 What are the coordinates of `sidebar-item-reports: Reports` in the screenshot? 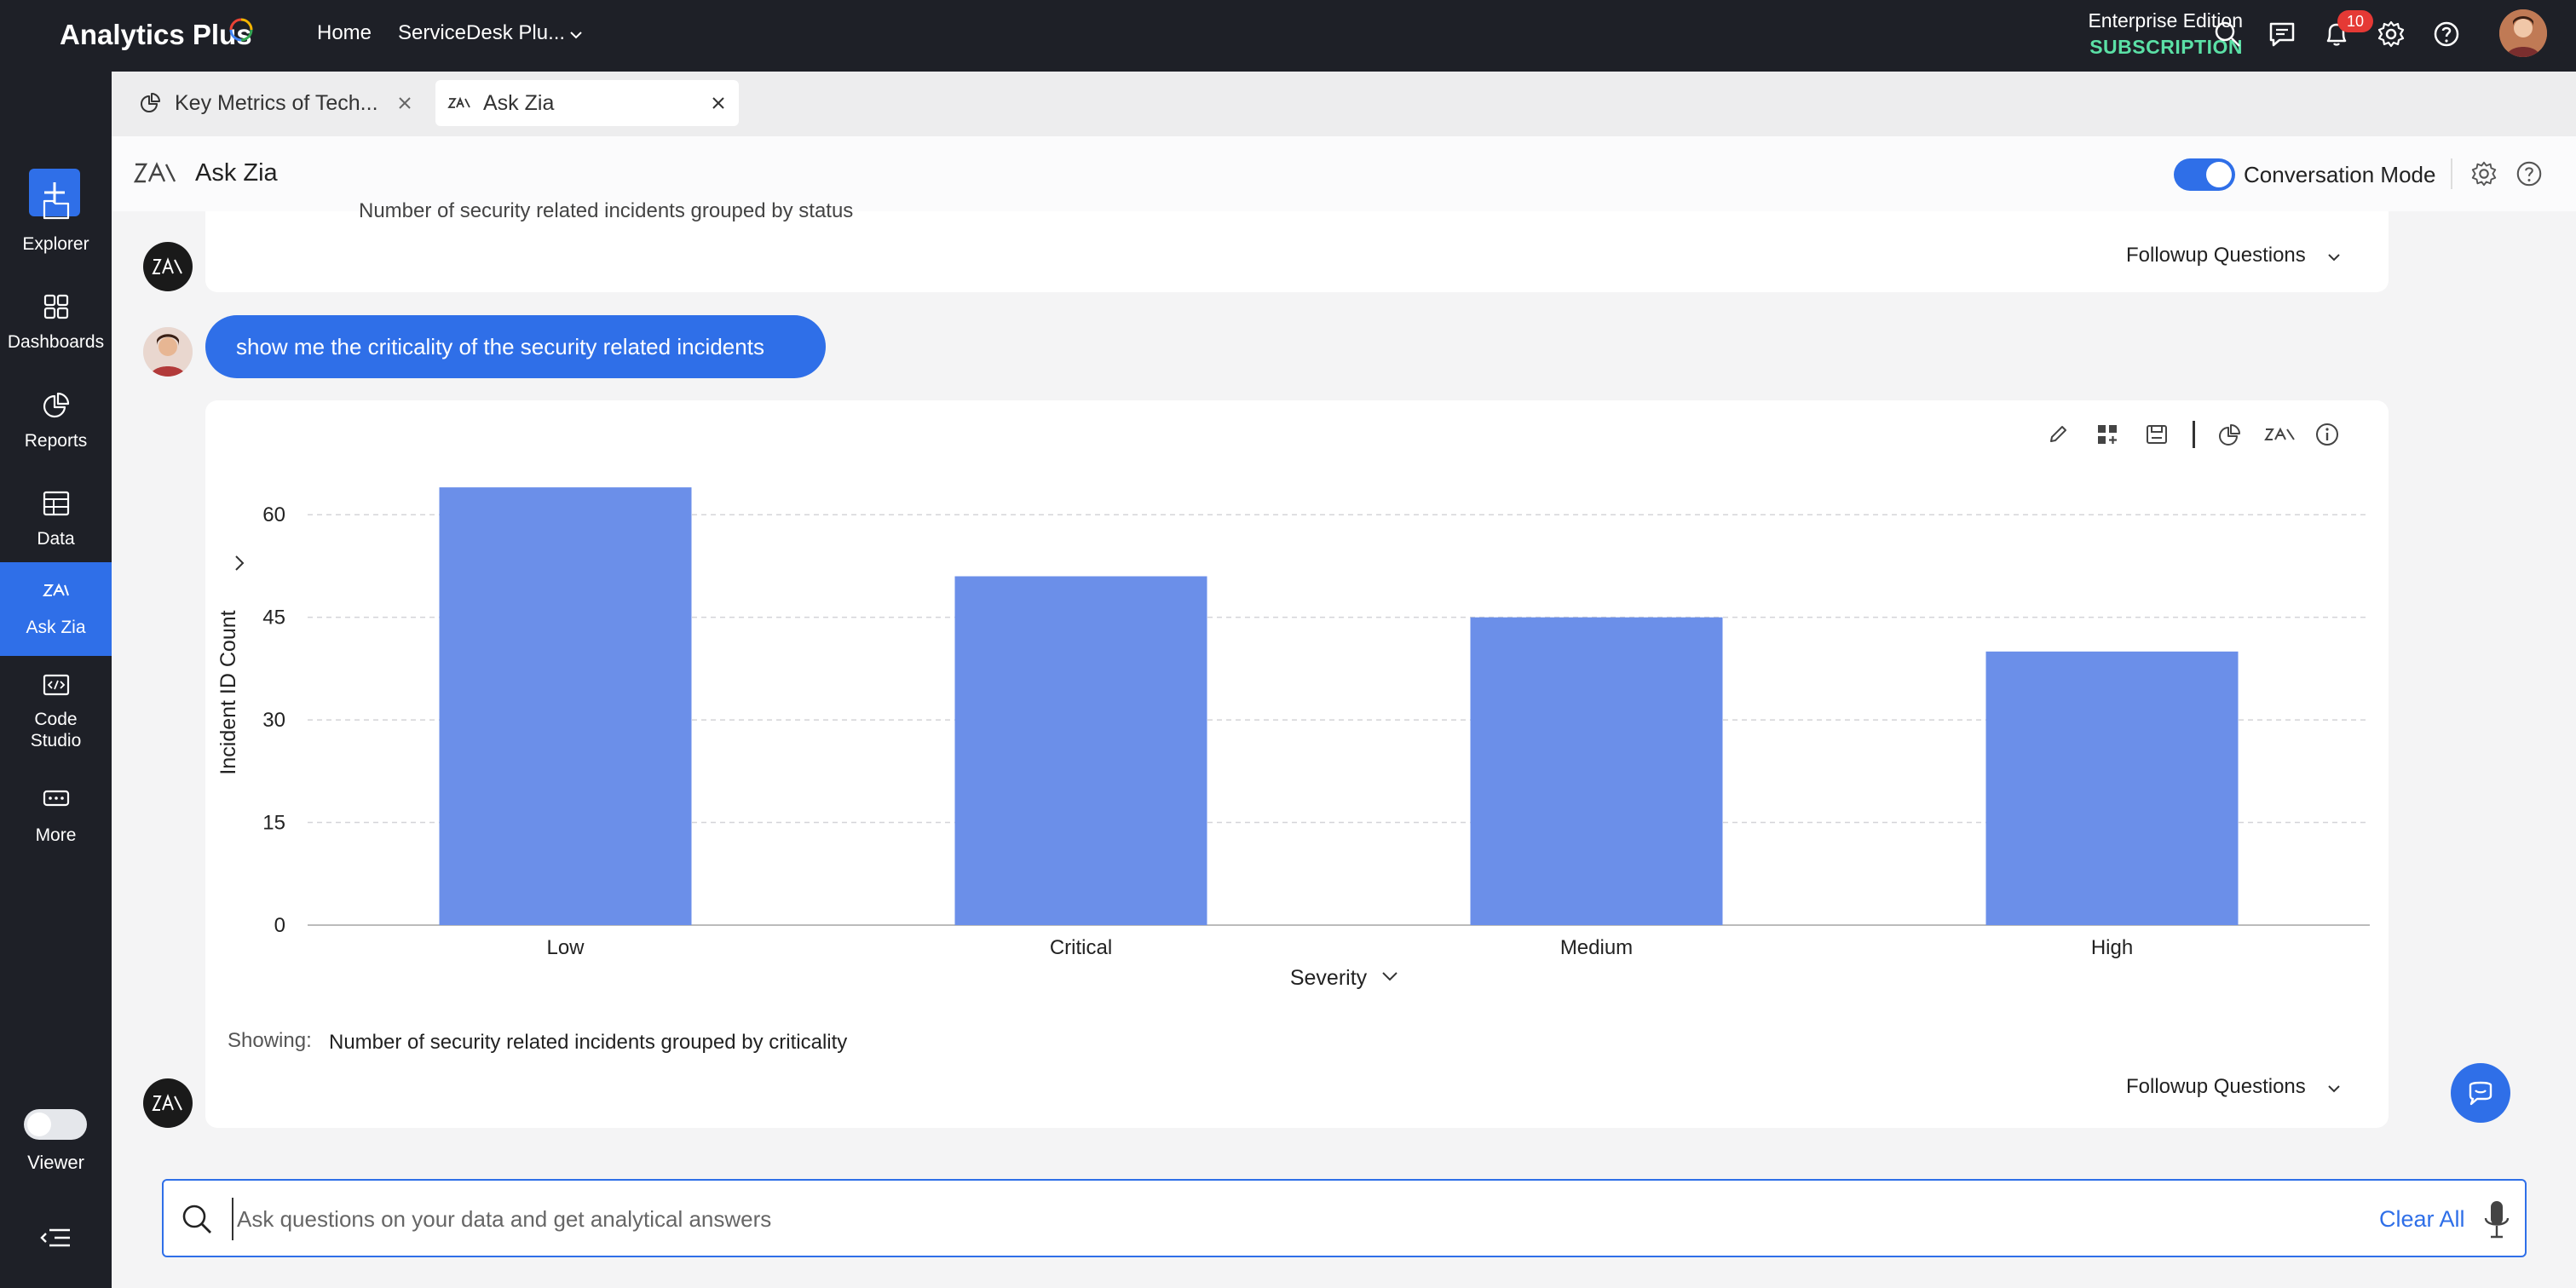 It's located at (56, 424).